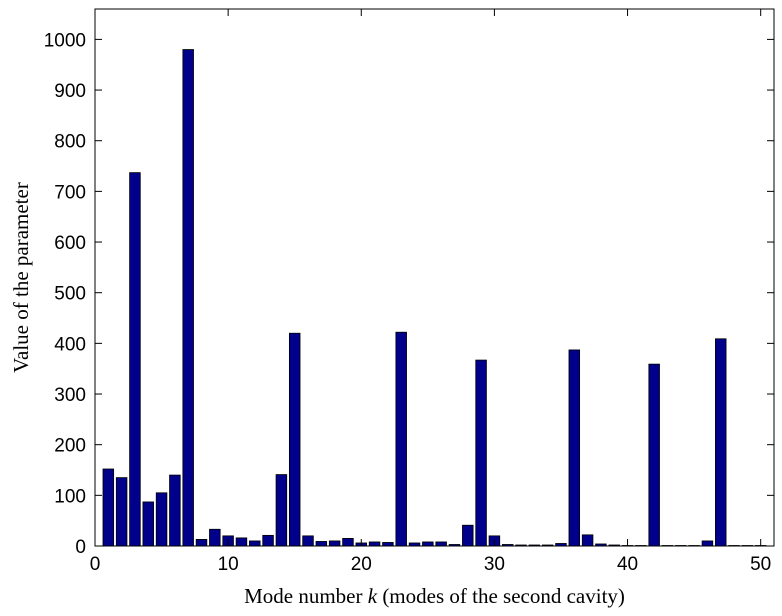  What do you see at coordinates (70, 496) in the screenshot?
I see `y-tick-label: 100` at bounding box center [70, 496].